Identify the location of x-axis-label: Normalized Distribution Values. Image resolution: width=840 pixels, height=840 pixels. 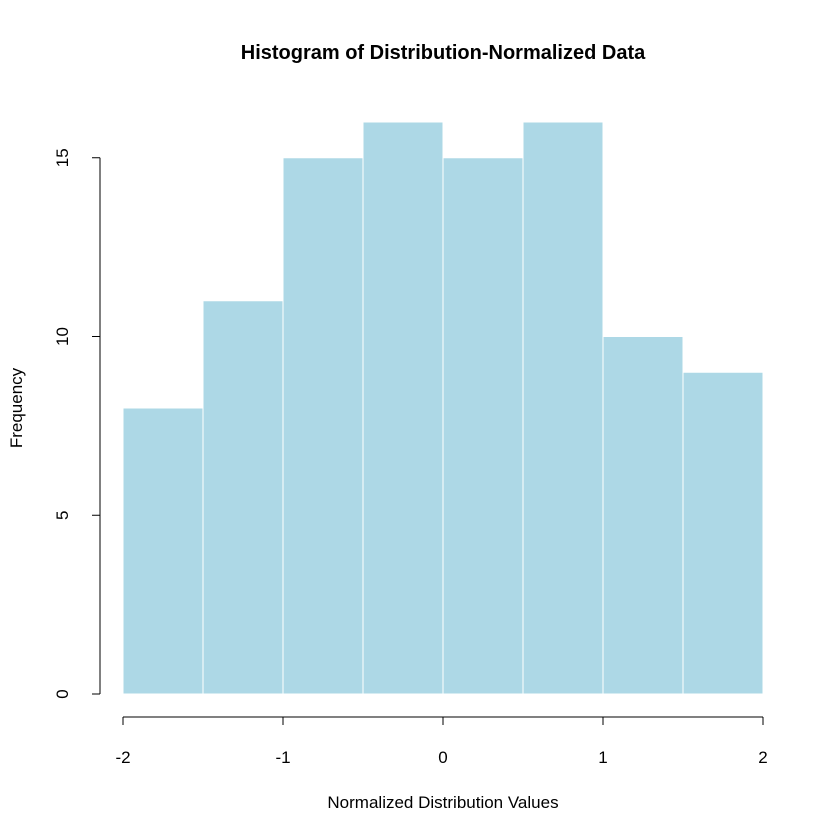
(442, 802).